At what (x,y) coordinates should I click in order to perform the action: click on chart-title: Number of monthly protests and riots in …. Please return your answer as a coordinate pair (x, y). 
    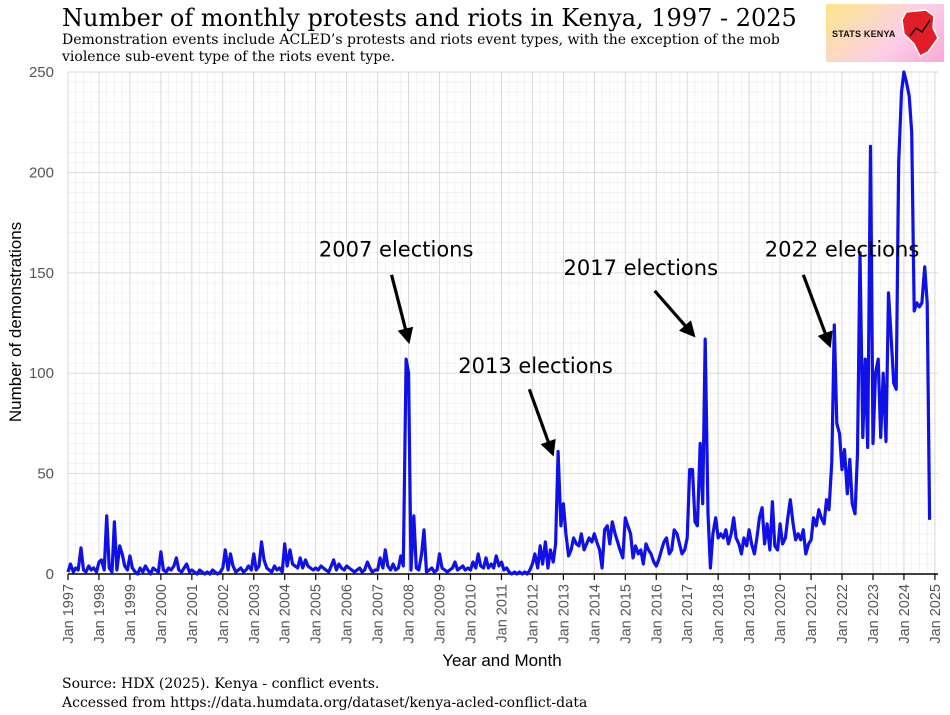
    Looking at the image, I should click on (429, 18).